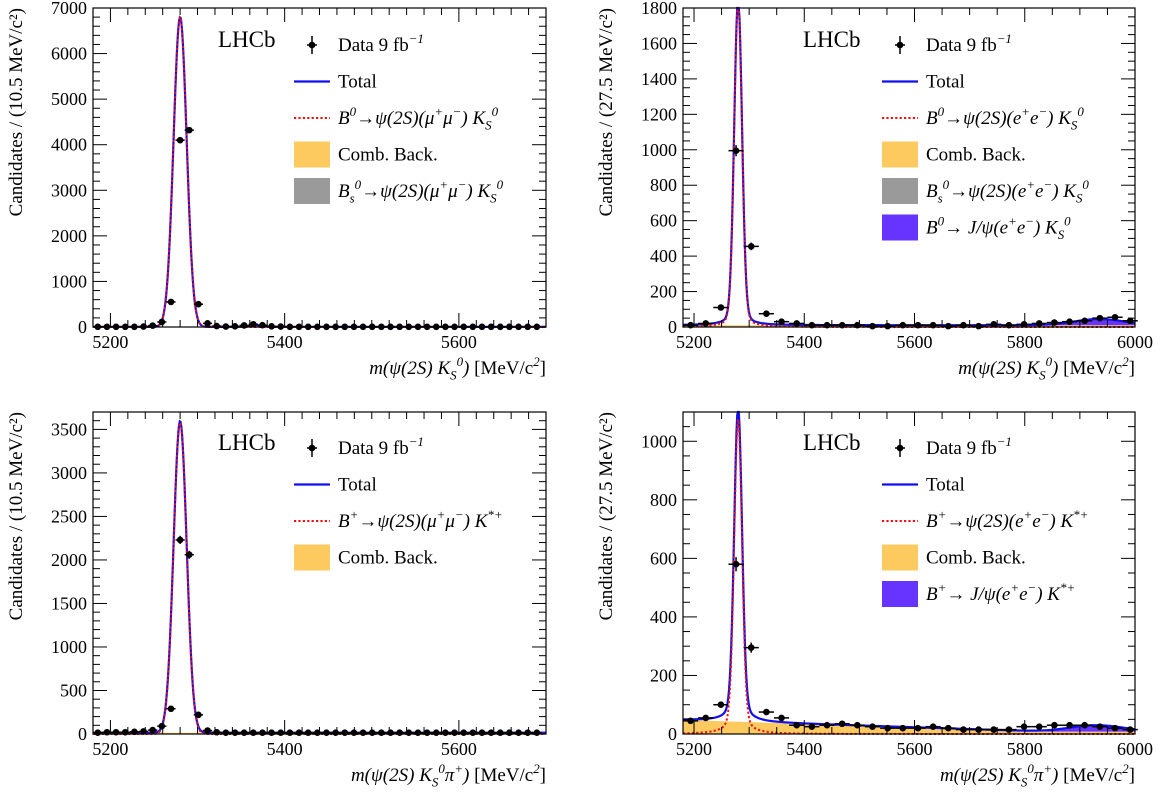  What do you see at coordinates (663, 185) in the screenshot?
I see `y-tick-label: 800` at bounding box center [663, 185].